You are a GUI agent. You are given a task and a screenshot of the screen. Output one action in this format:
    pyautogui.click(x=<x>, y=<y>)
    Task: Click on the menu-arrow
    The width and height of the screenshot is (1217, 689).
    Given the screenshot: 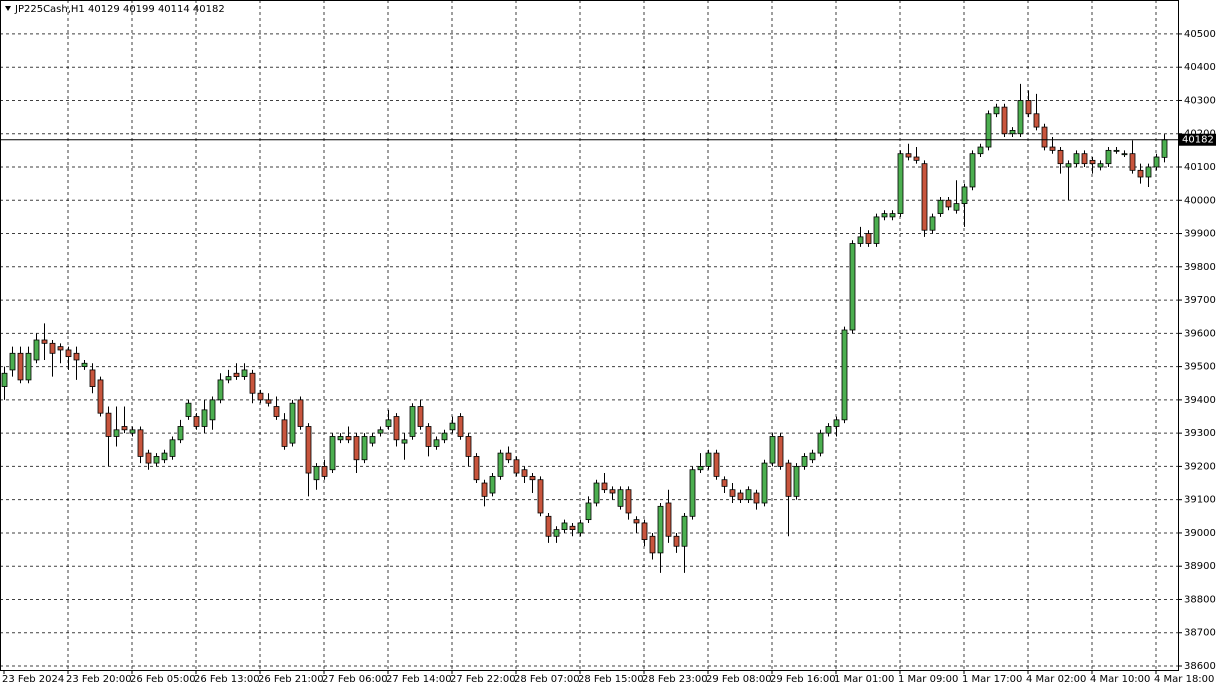 What is the action you would take?
    pyautogui.click(x=8, y=8)
    